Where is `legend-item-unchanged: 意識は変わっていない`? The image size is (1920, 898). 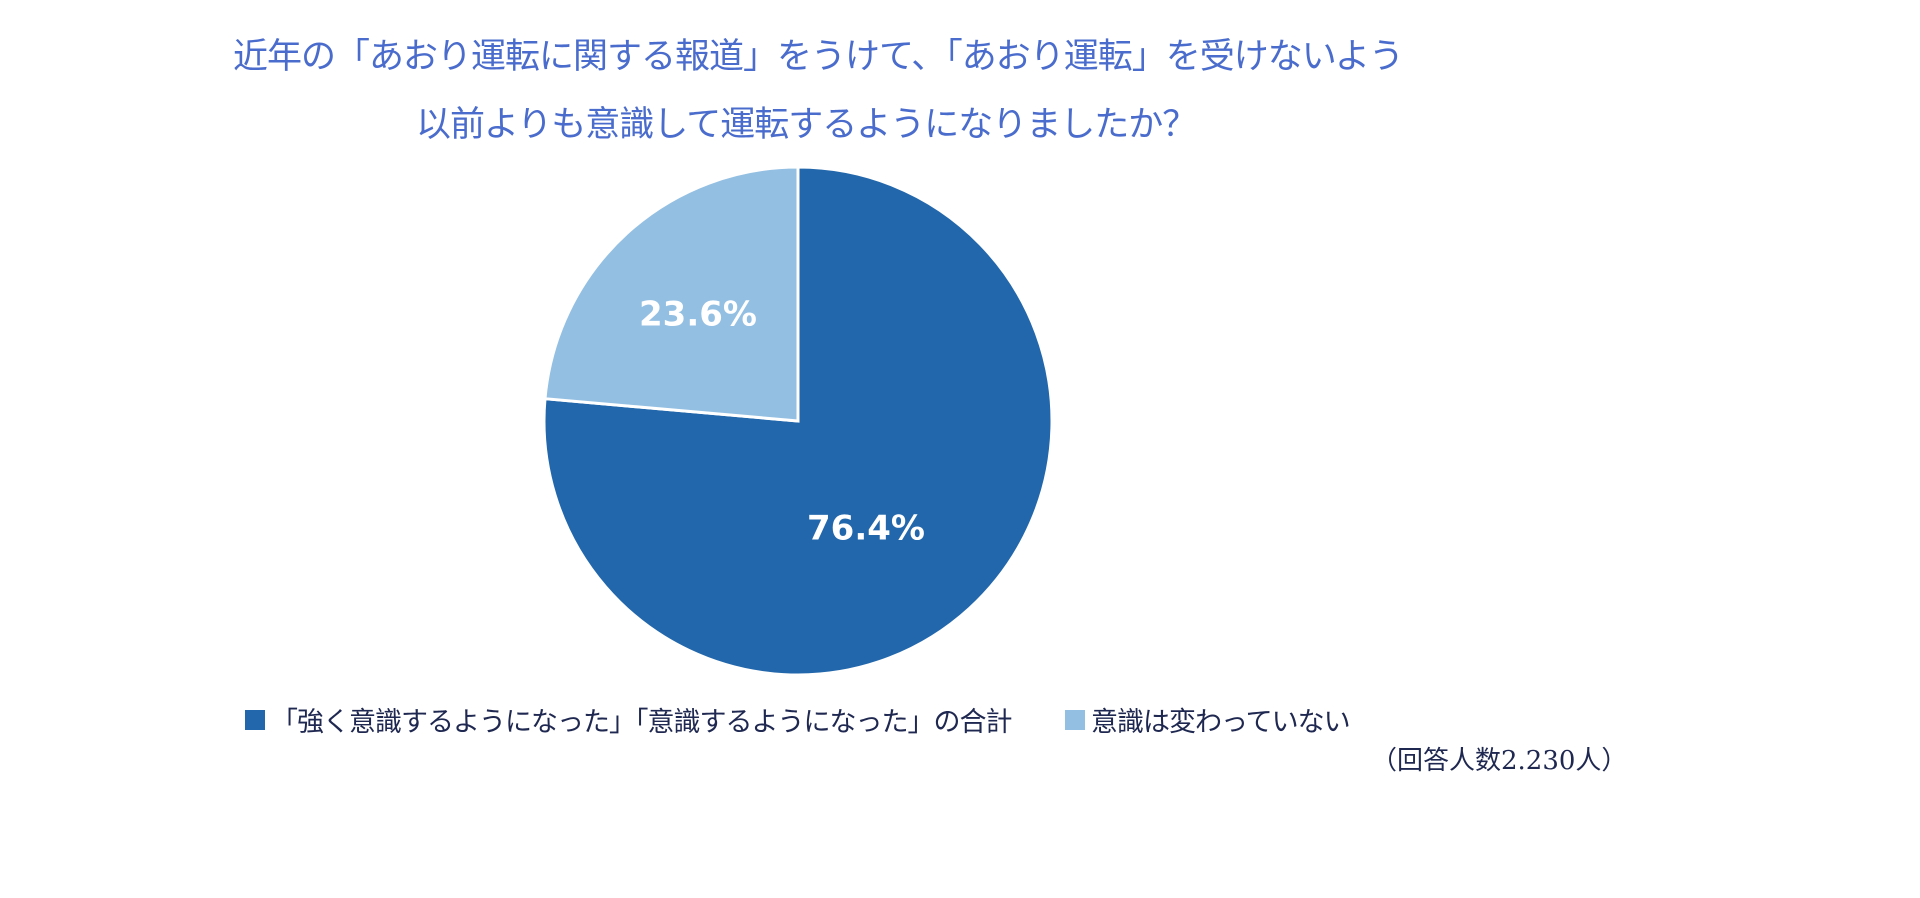
legend-item-unchanged: 意識は変わっていない is located at coordinates (1208, 719).